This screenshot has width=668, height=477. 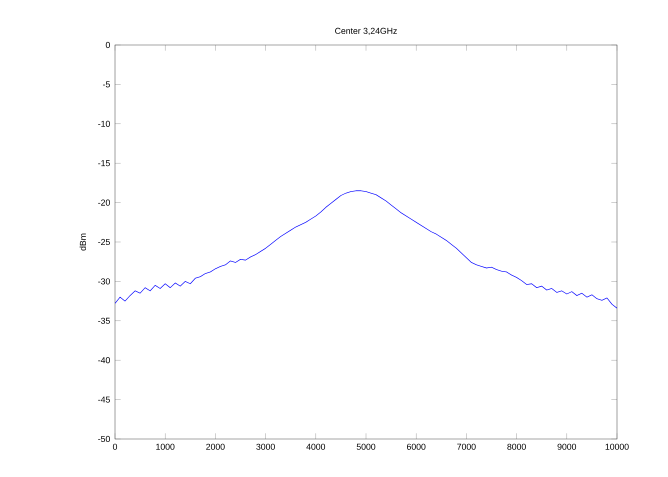 I want to click on y-axis-title: dBm, so click(x=83, y=242).